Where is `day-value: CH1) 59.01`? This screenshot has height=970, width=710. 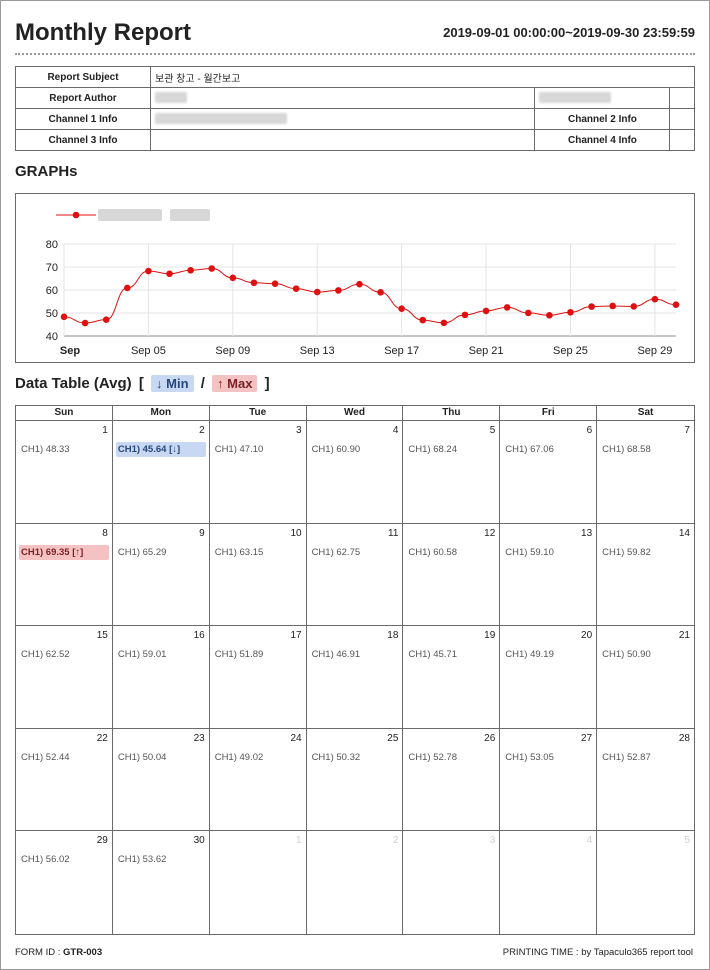 day-value: CH1) 59.01 is located at coordinates (142, 655).